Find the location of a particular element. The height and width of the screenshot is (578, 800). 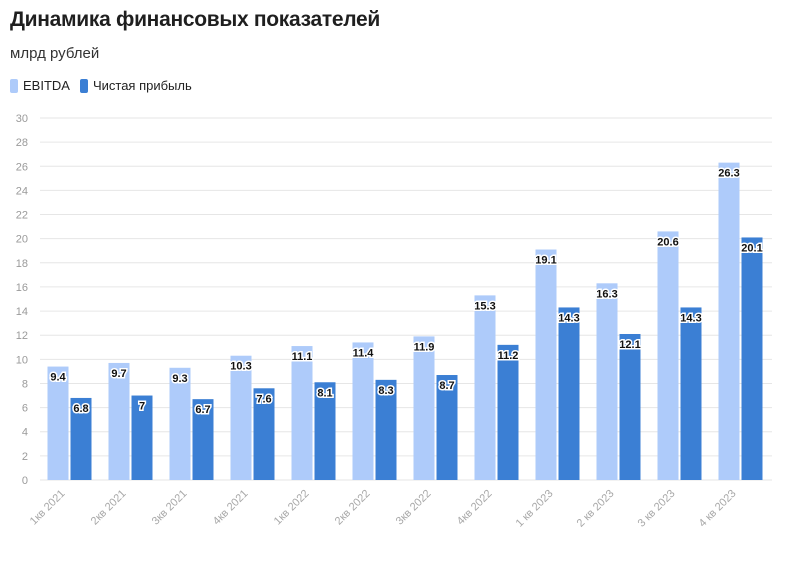

y-tick-label: 18 is located at coordinates (22, 264).